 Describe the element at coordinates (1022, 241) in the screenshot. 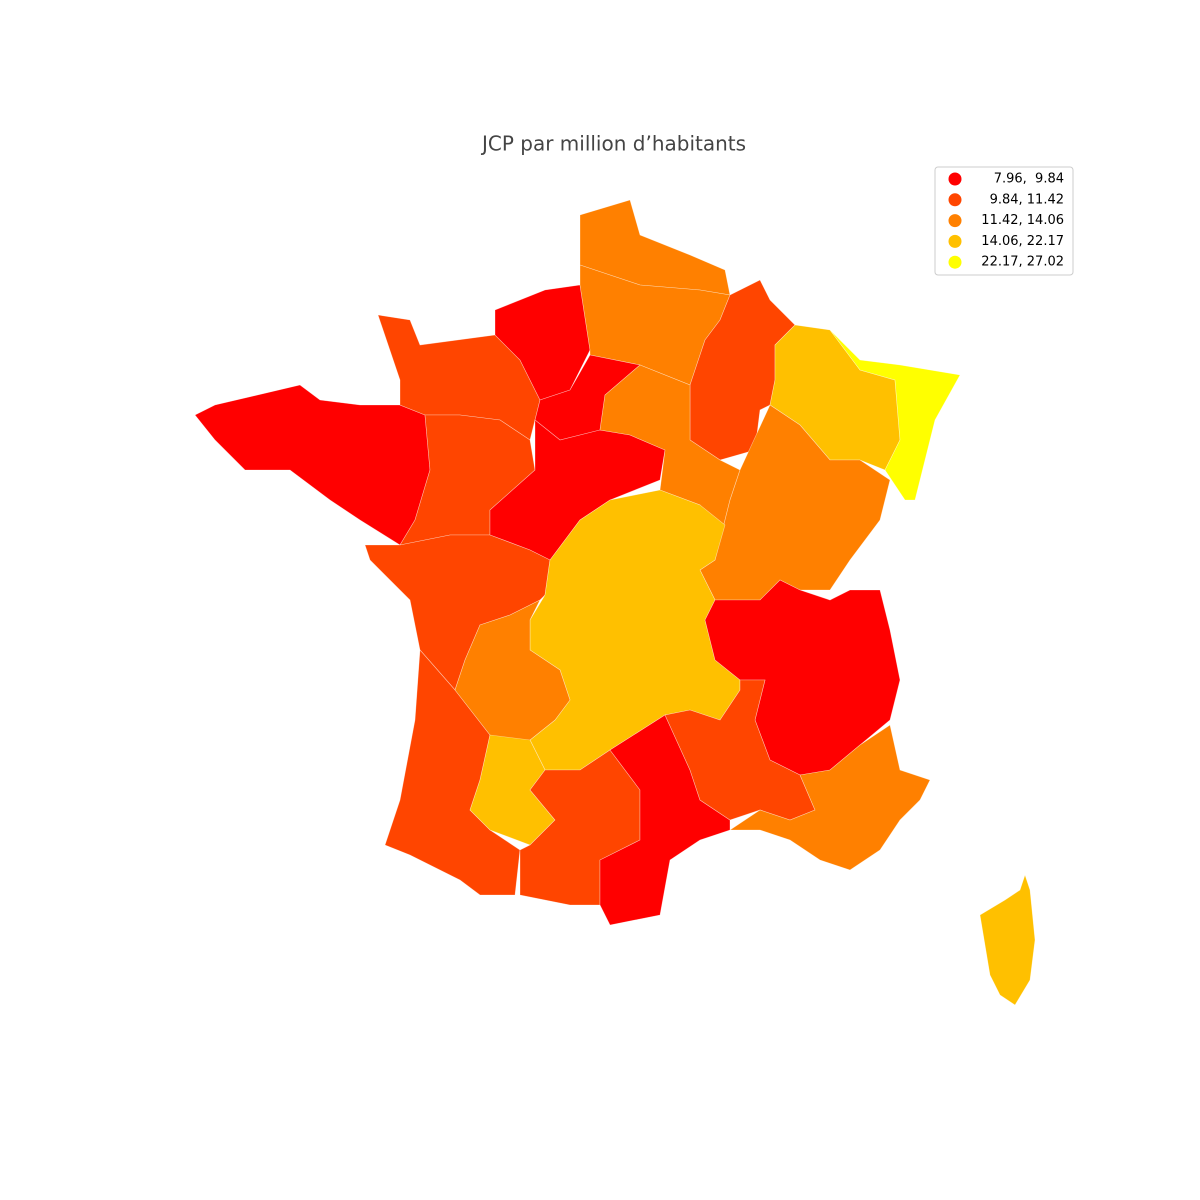

I see `legend-label: 14.06, 22.17` at that location.